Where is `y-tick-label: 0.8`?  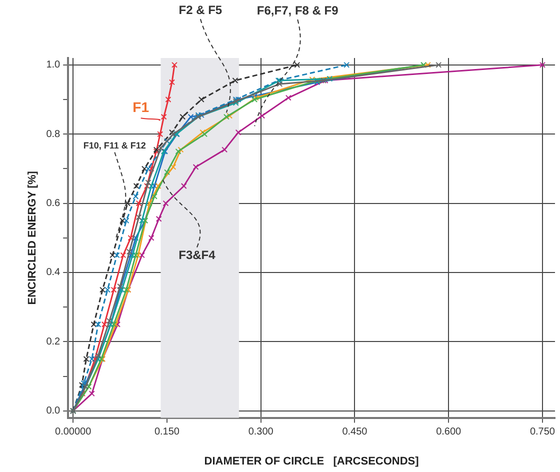
y-tick-label: 0.8 is located at coordinates (53, 134).